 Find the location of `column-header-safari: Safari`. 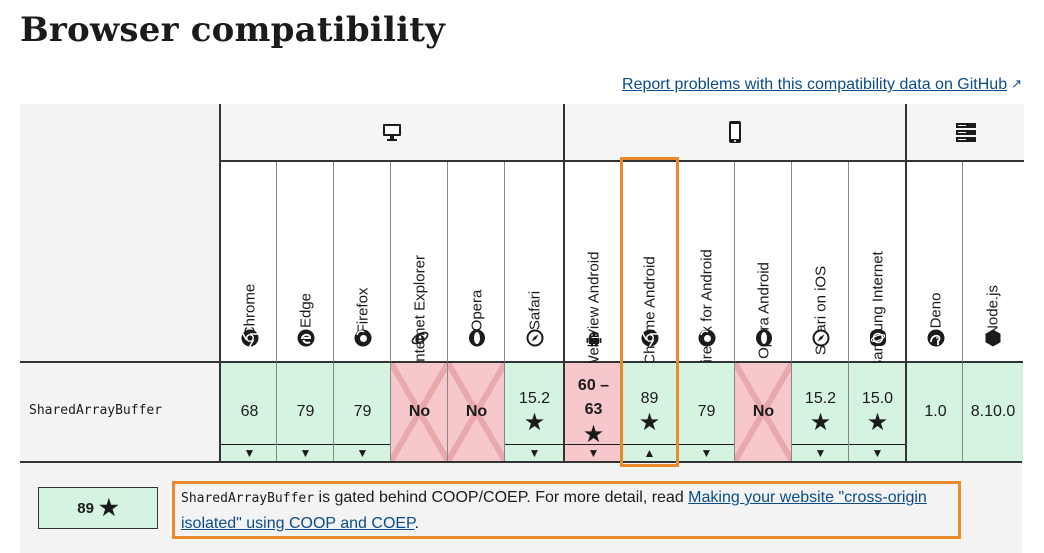

column-header-safari: Safari is located at coordinates (534, 262).